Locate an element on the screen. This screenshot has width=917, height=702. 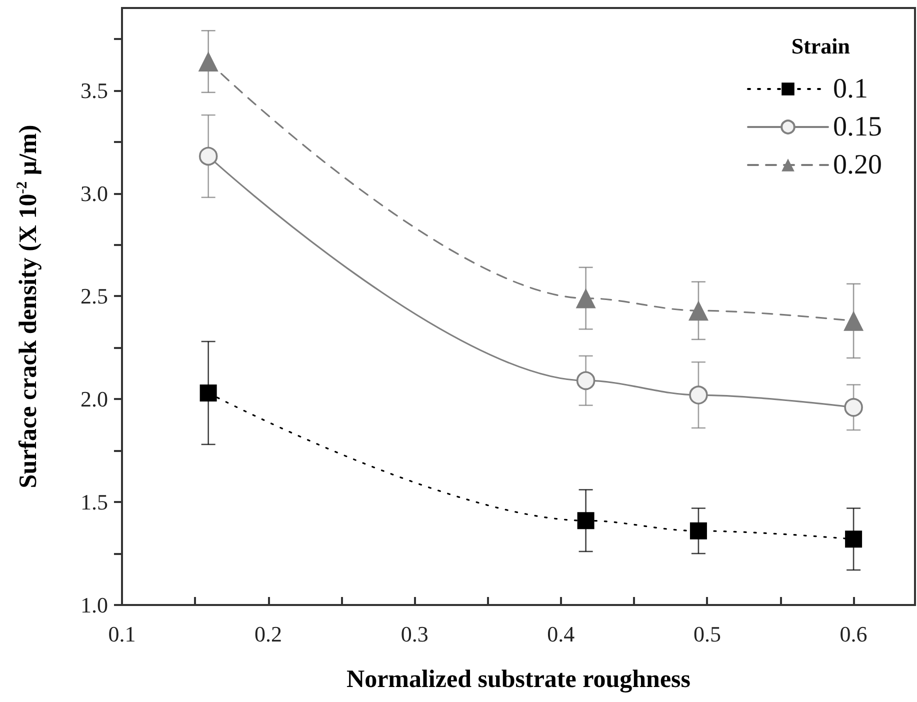
y-axis-title: Surface crack density (X 10-2 μ/m) is located at coordinates (28, 306).